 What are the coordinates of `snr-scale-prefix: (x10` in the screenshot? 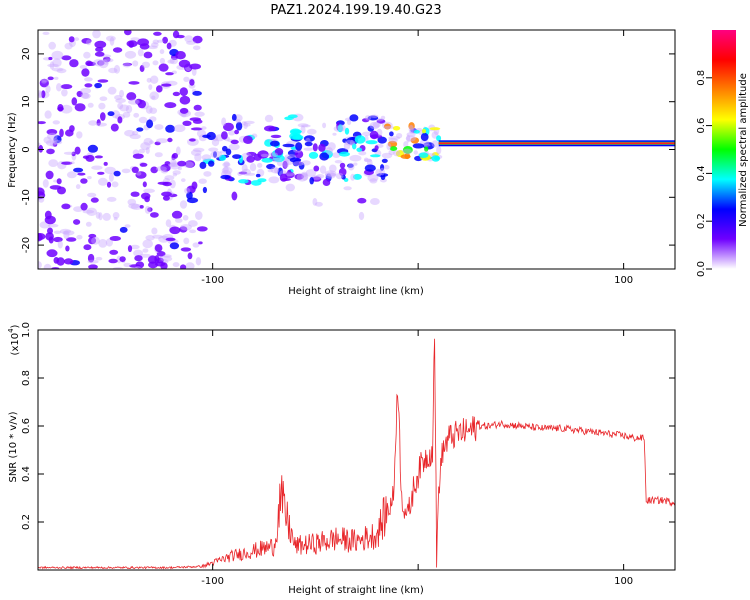 It's located at (15, 344).